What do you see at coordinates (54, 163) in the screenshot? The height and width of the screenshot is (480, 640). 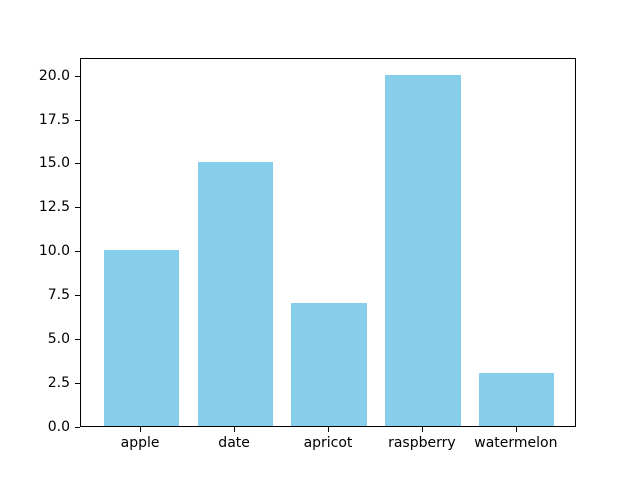 I see `y-tick-label: 15.0` at bounding box center [54, 163].